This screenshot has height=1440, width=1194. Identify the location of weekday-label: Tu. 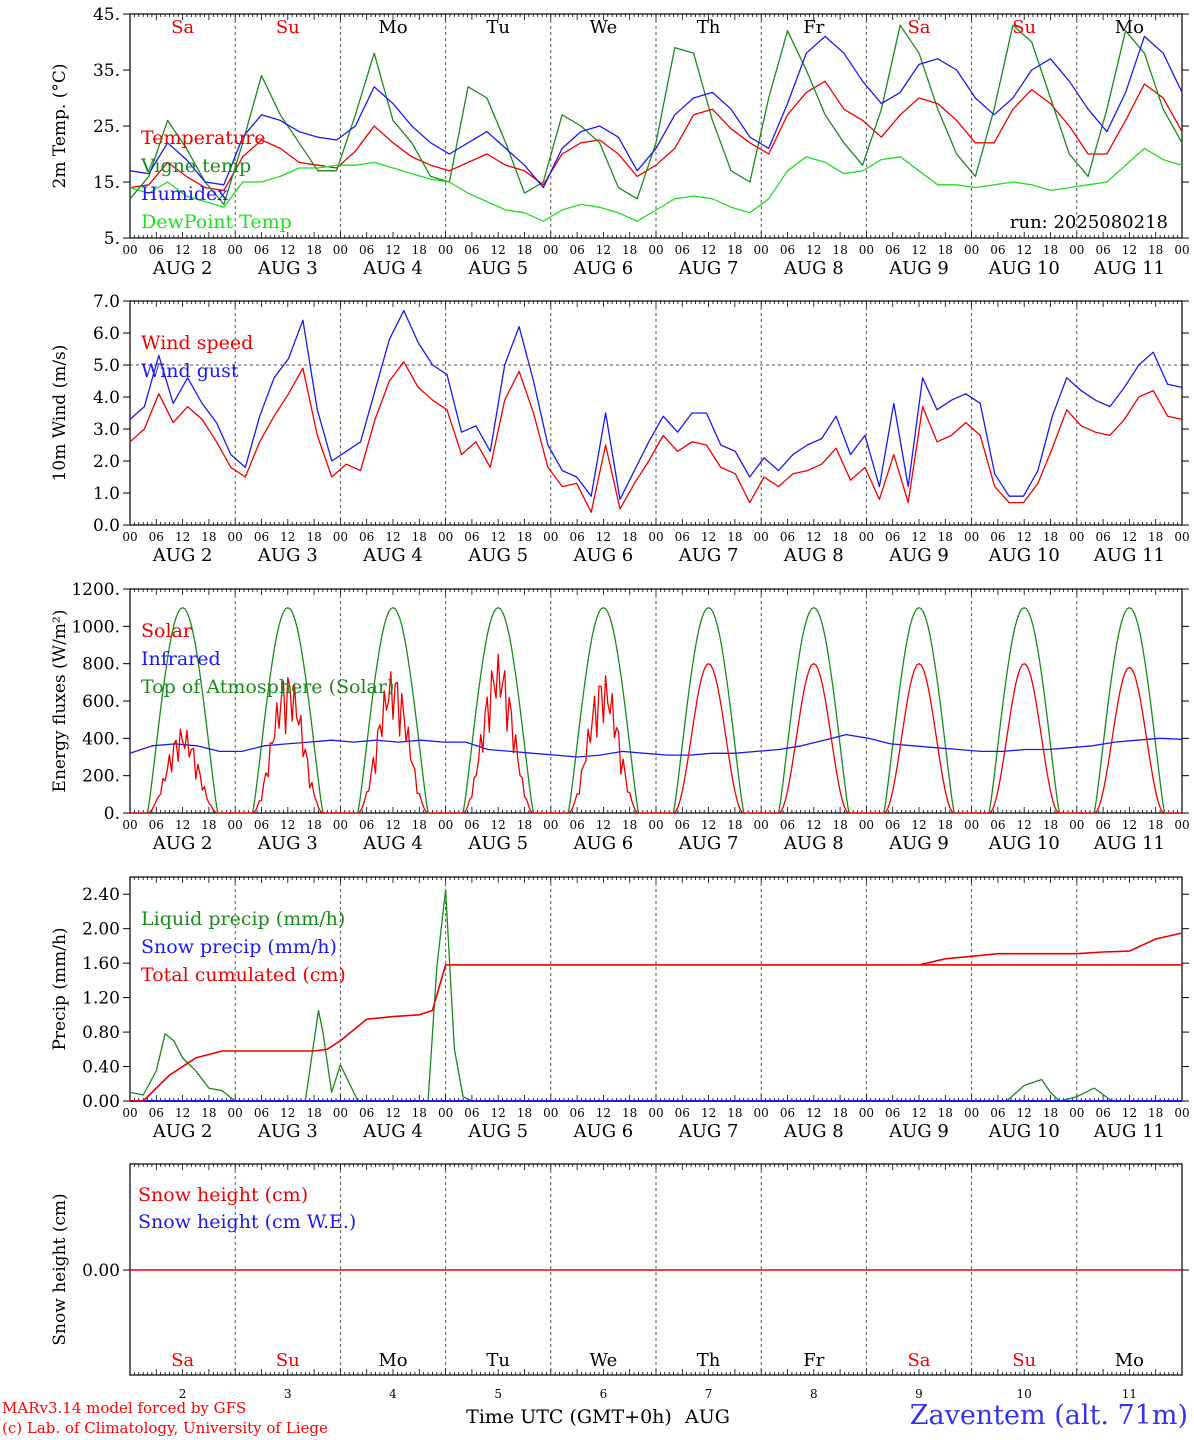
(498, 27).